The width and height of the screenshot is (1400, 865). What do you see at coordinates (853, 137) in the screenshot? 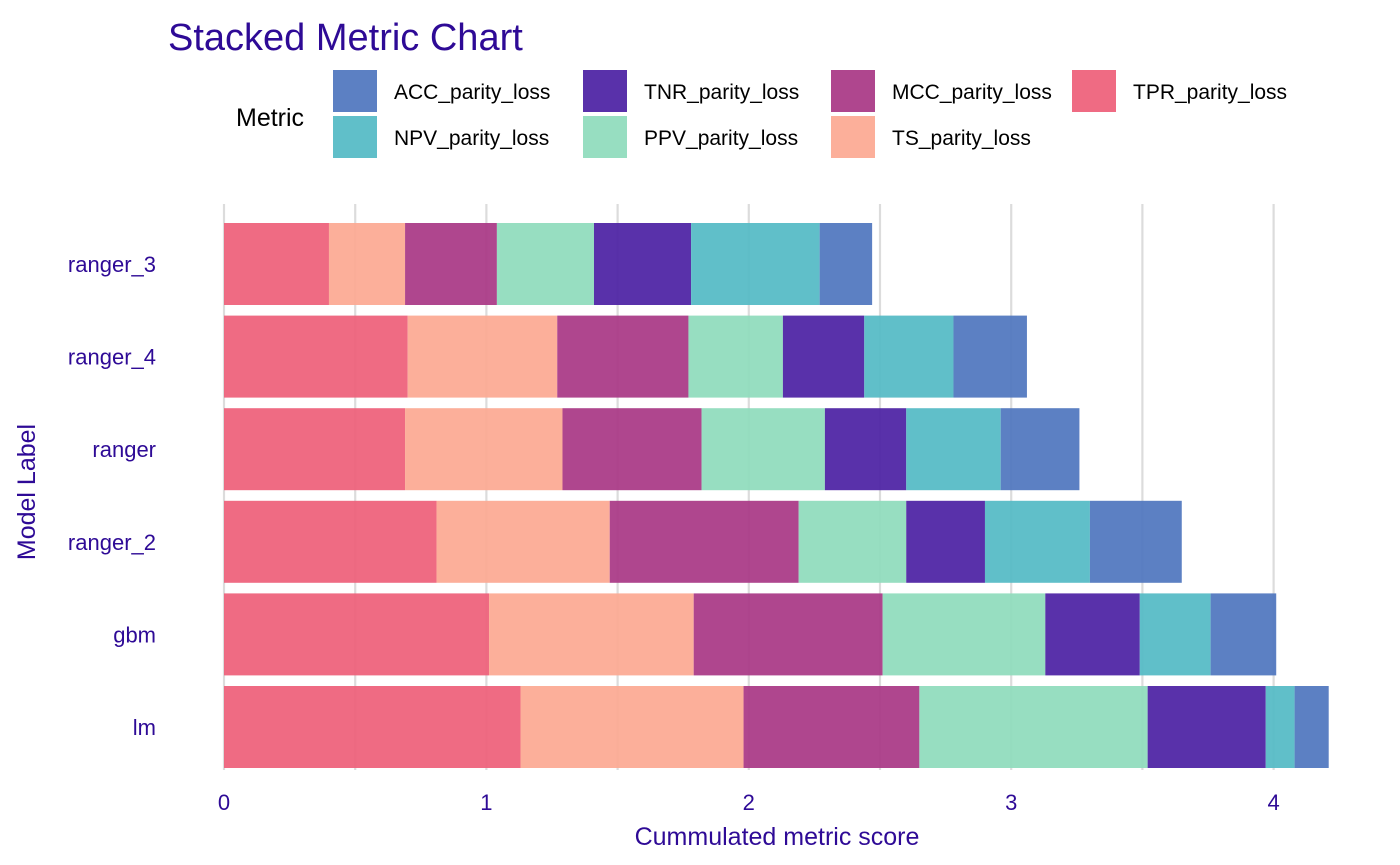
I see `legend-key-TS_parity_loss` at bounding box center [853, 137].